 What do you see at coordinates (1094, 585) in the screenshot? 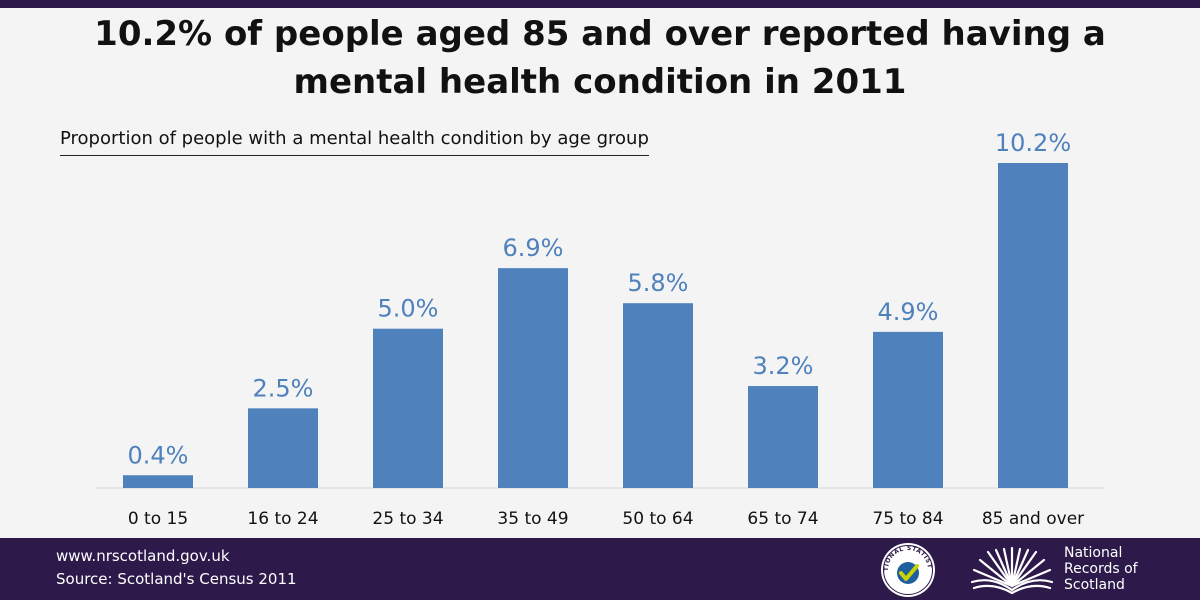
I see `nrs-logo-line-3: Scotland` at bounding box center [1094, 585].